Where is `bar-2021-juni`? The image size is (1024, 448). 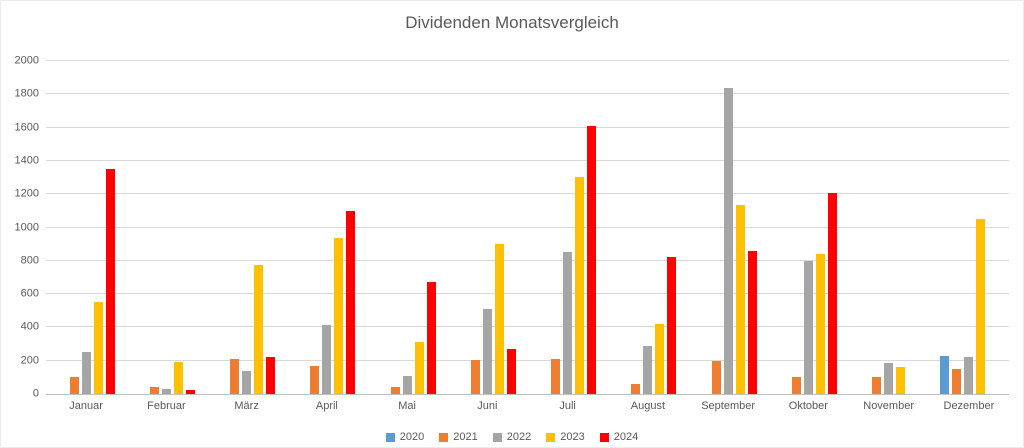
bar-2021-juni is located at coordinates (475, 376).